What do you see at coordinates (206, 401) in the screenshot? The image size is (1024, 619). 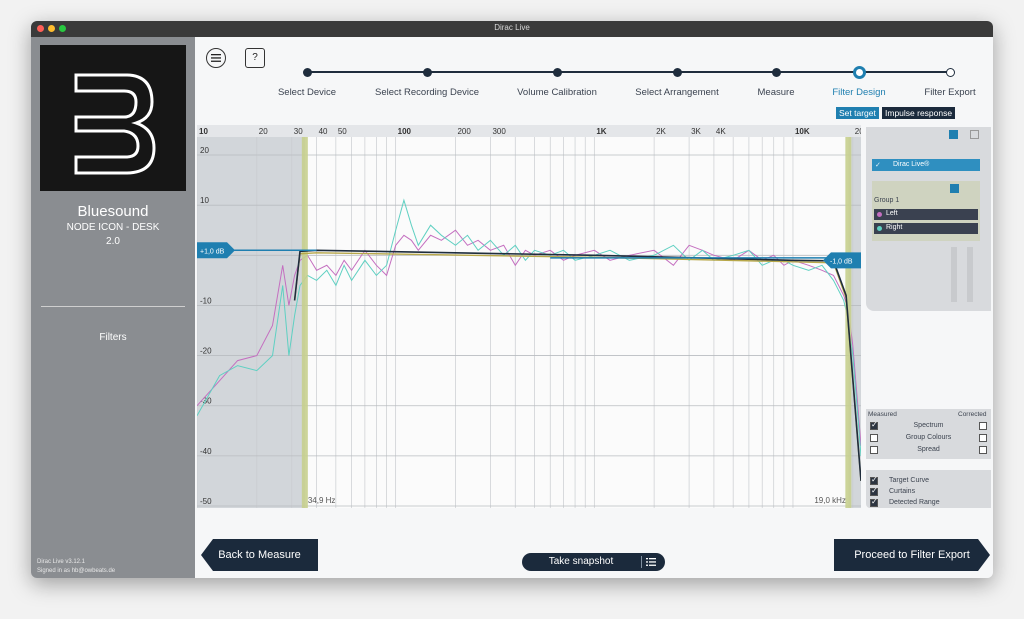 I see `y-tick-label: -30` at bounding box center [206, 401].